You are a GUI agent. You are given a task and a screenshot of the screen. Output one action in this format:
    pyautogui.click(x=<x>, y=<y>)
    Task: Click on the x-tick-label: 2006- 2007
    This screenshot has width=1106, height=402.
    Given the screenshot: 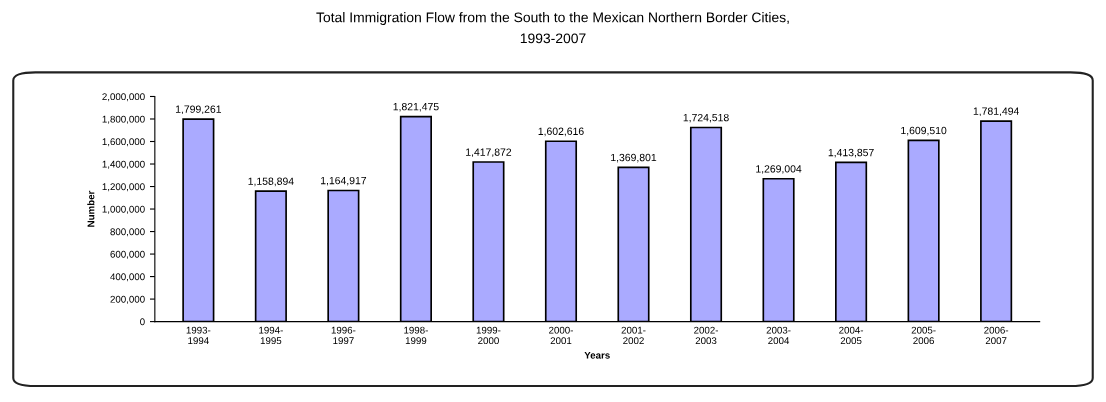 What is the action you would take?
    pyautogui.click(x=996, y=335)
    